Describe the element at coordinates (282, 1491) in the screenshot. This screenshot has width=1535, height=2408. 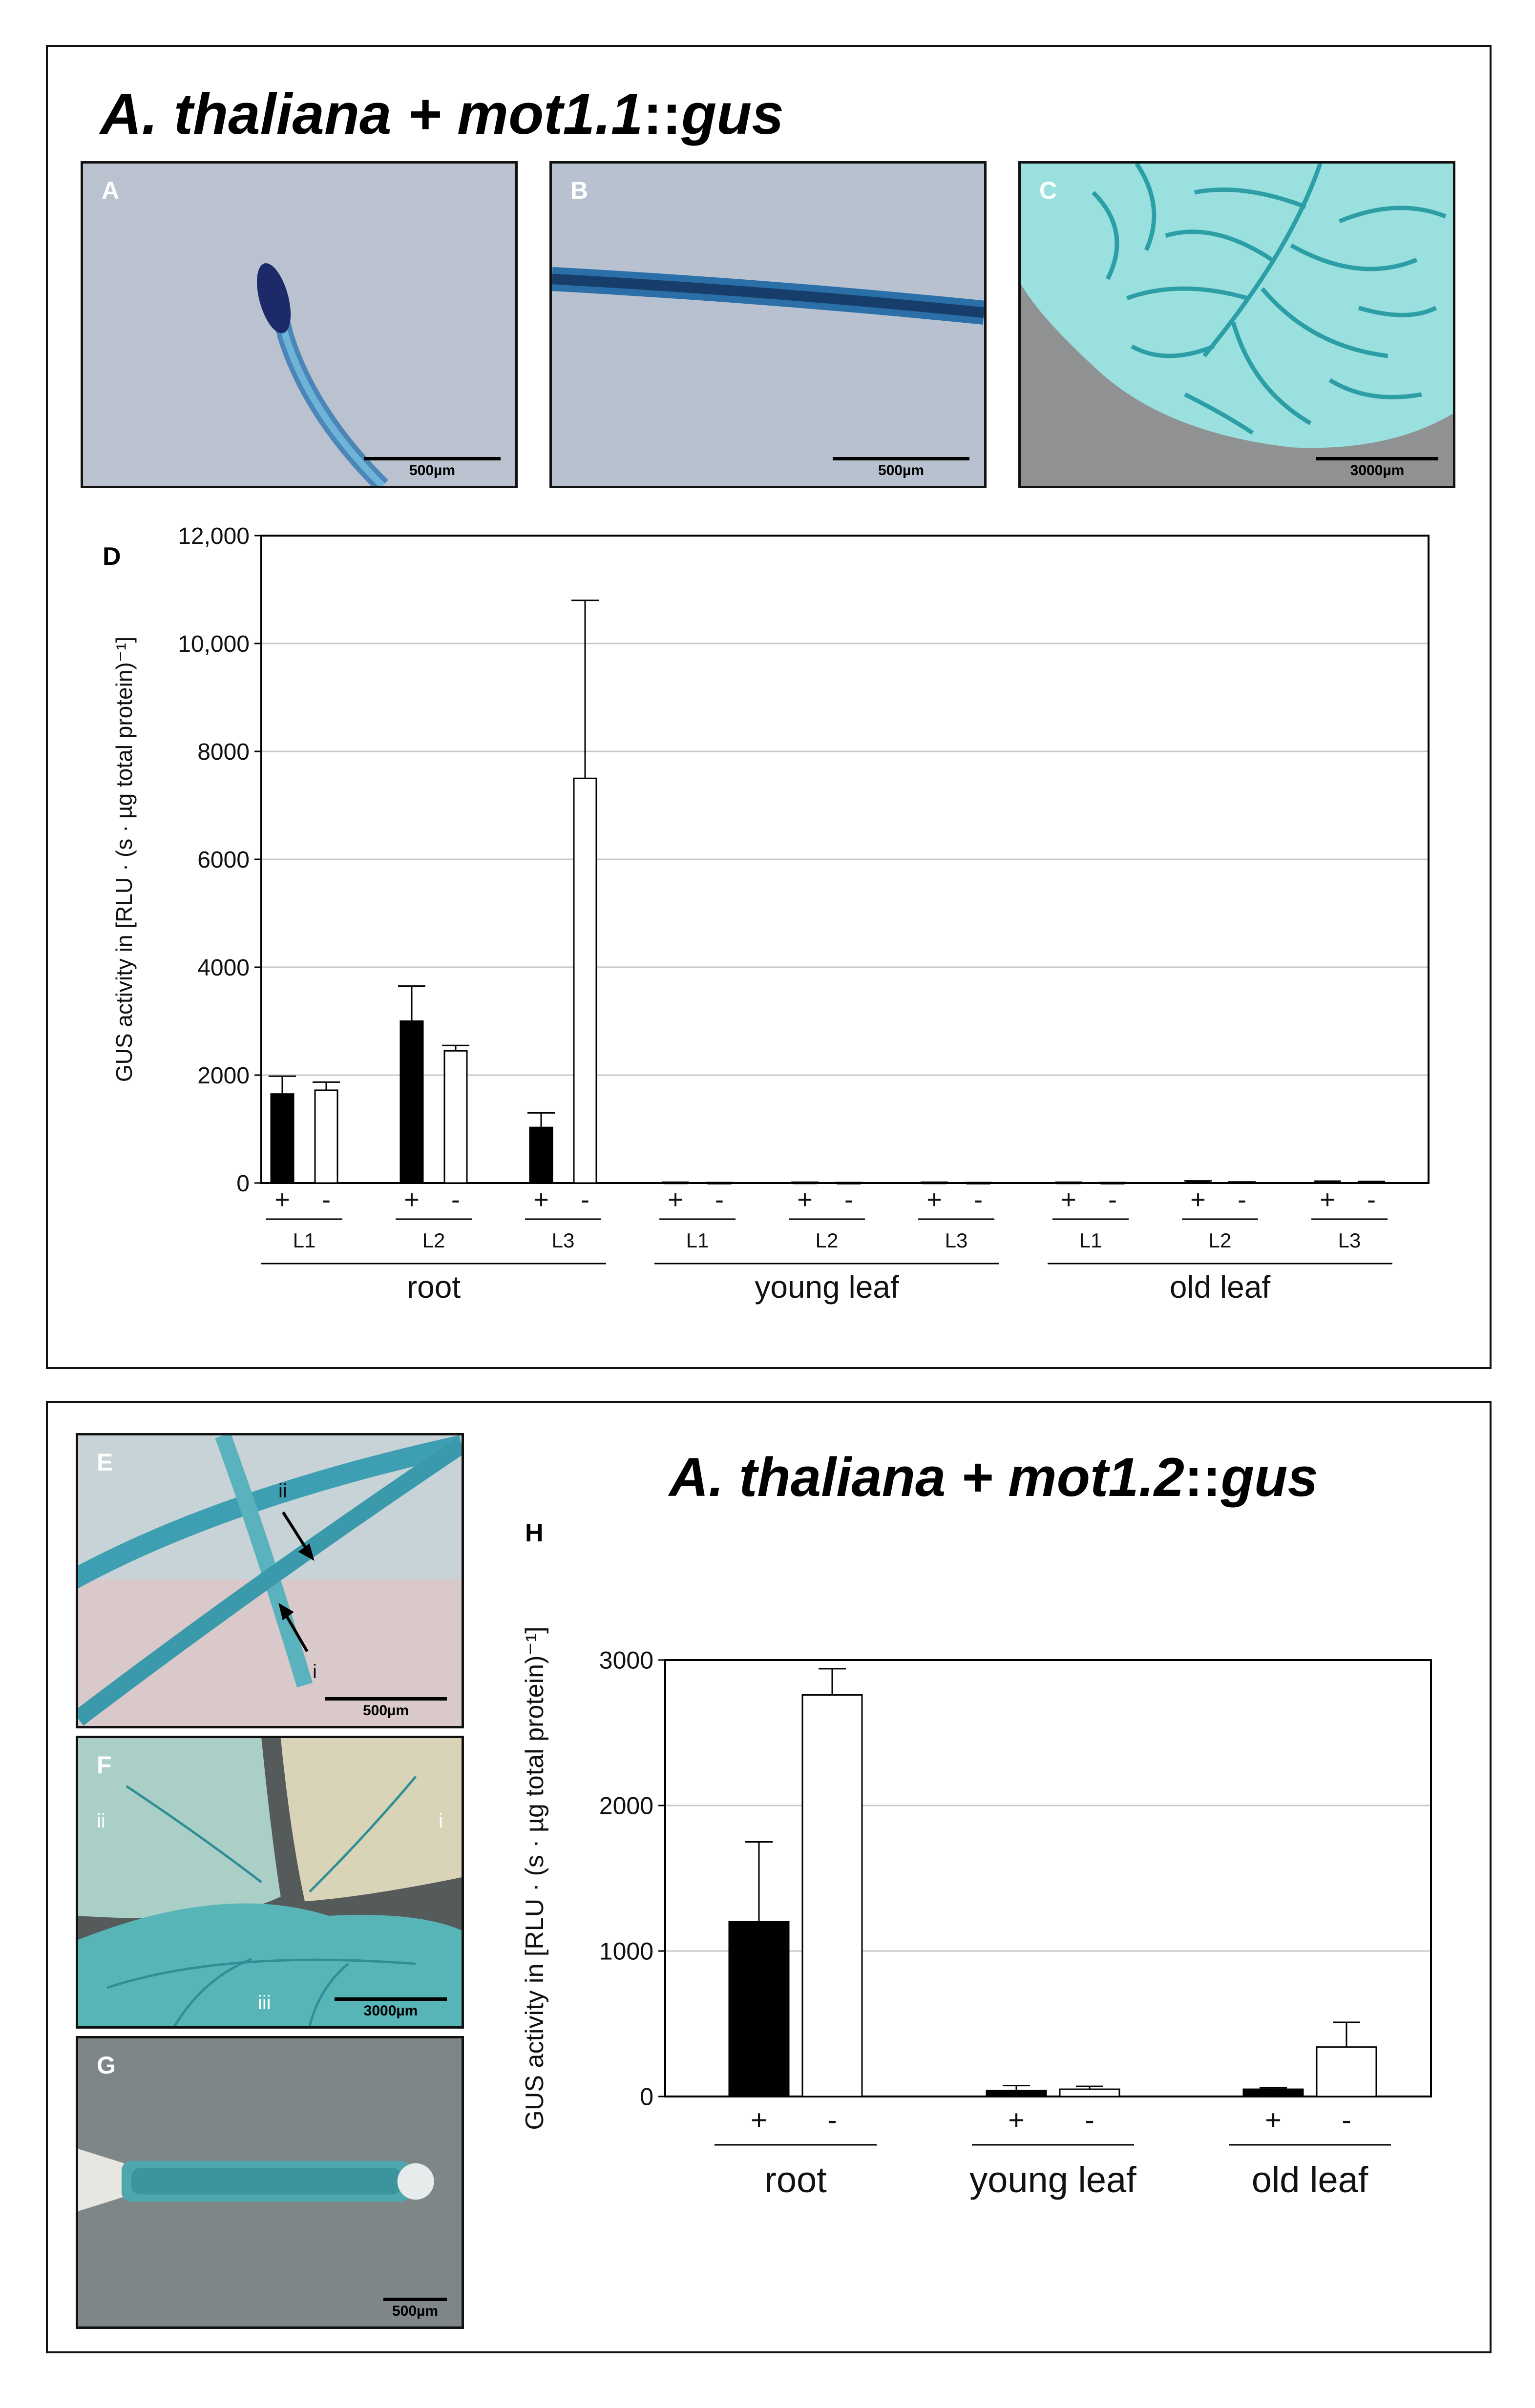
I see `photo-e-annotation-ii: ii` at that location.